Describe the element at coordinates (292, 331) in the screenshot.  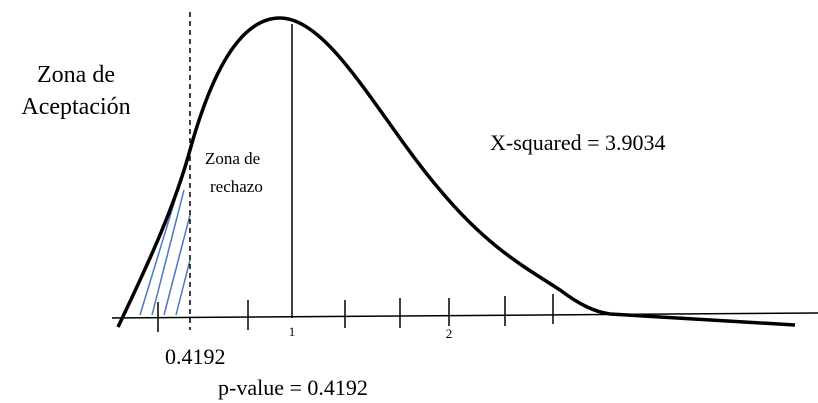
I see `tick-label: 1` at that location.